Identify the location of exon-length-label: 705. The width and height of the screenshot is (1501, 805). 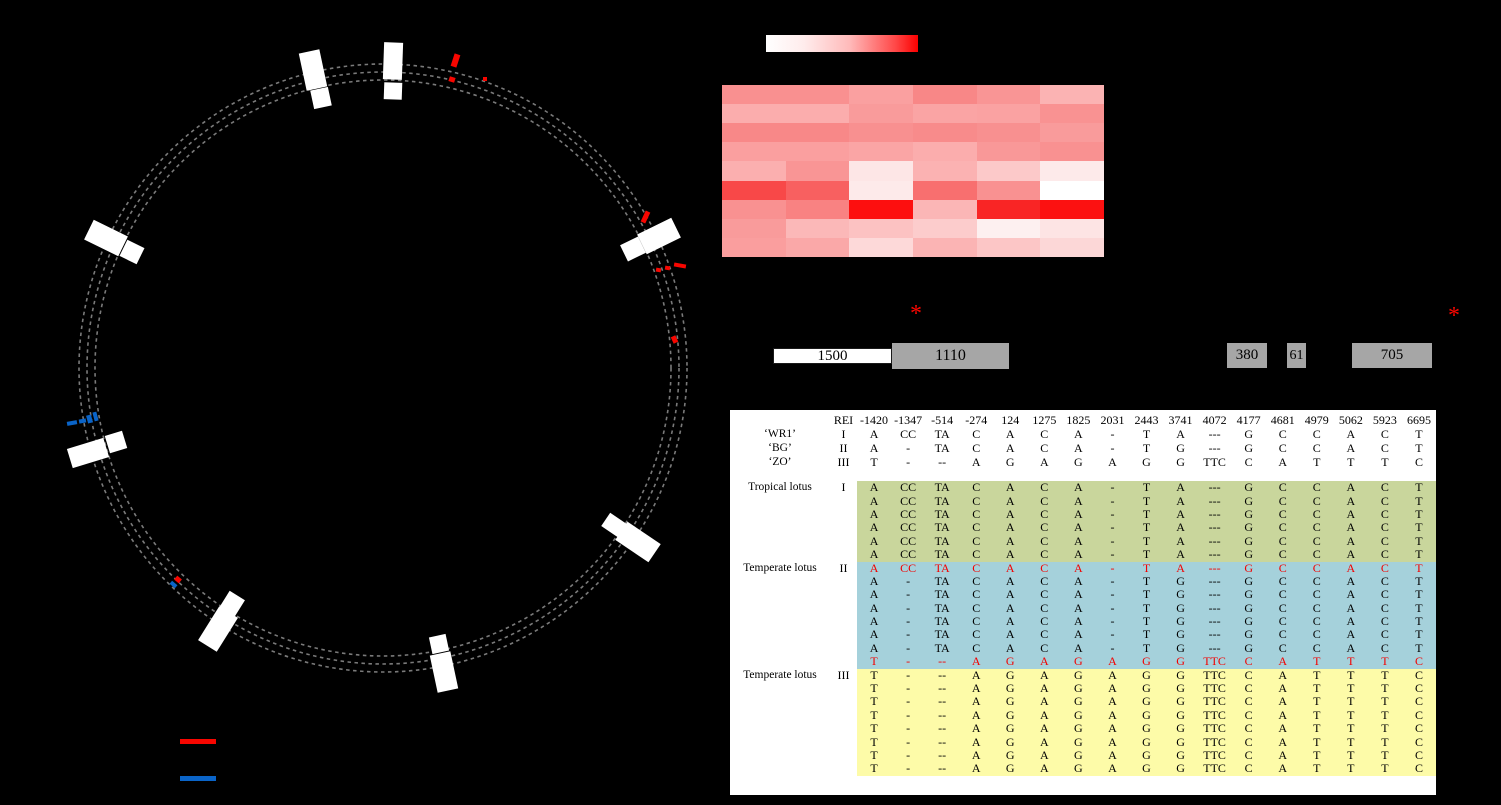
(1392, 355).